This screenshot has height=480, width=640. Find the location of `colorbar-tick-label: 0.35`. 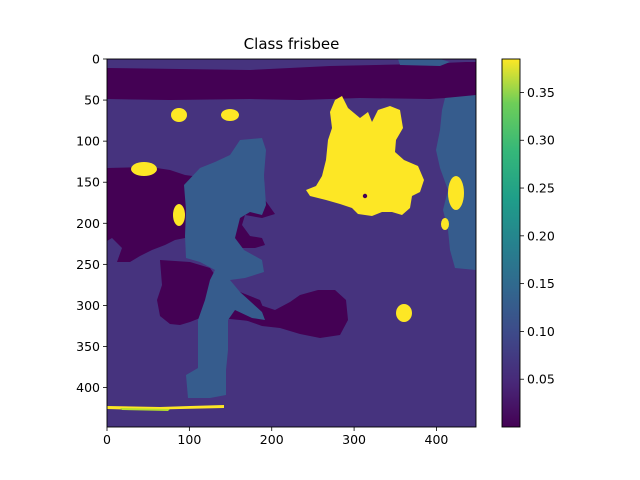

colorbar-tick-label: 0.35 is located at coordinates (541, 92).